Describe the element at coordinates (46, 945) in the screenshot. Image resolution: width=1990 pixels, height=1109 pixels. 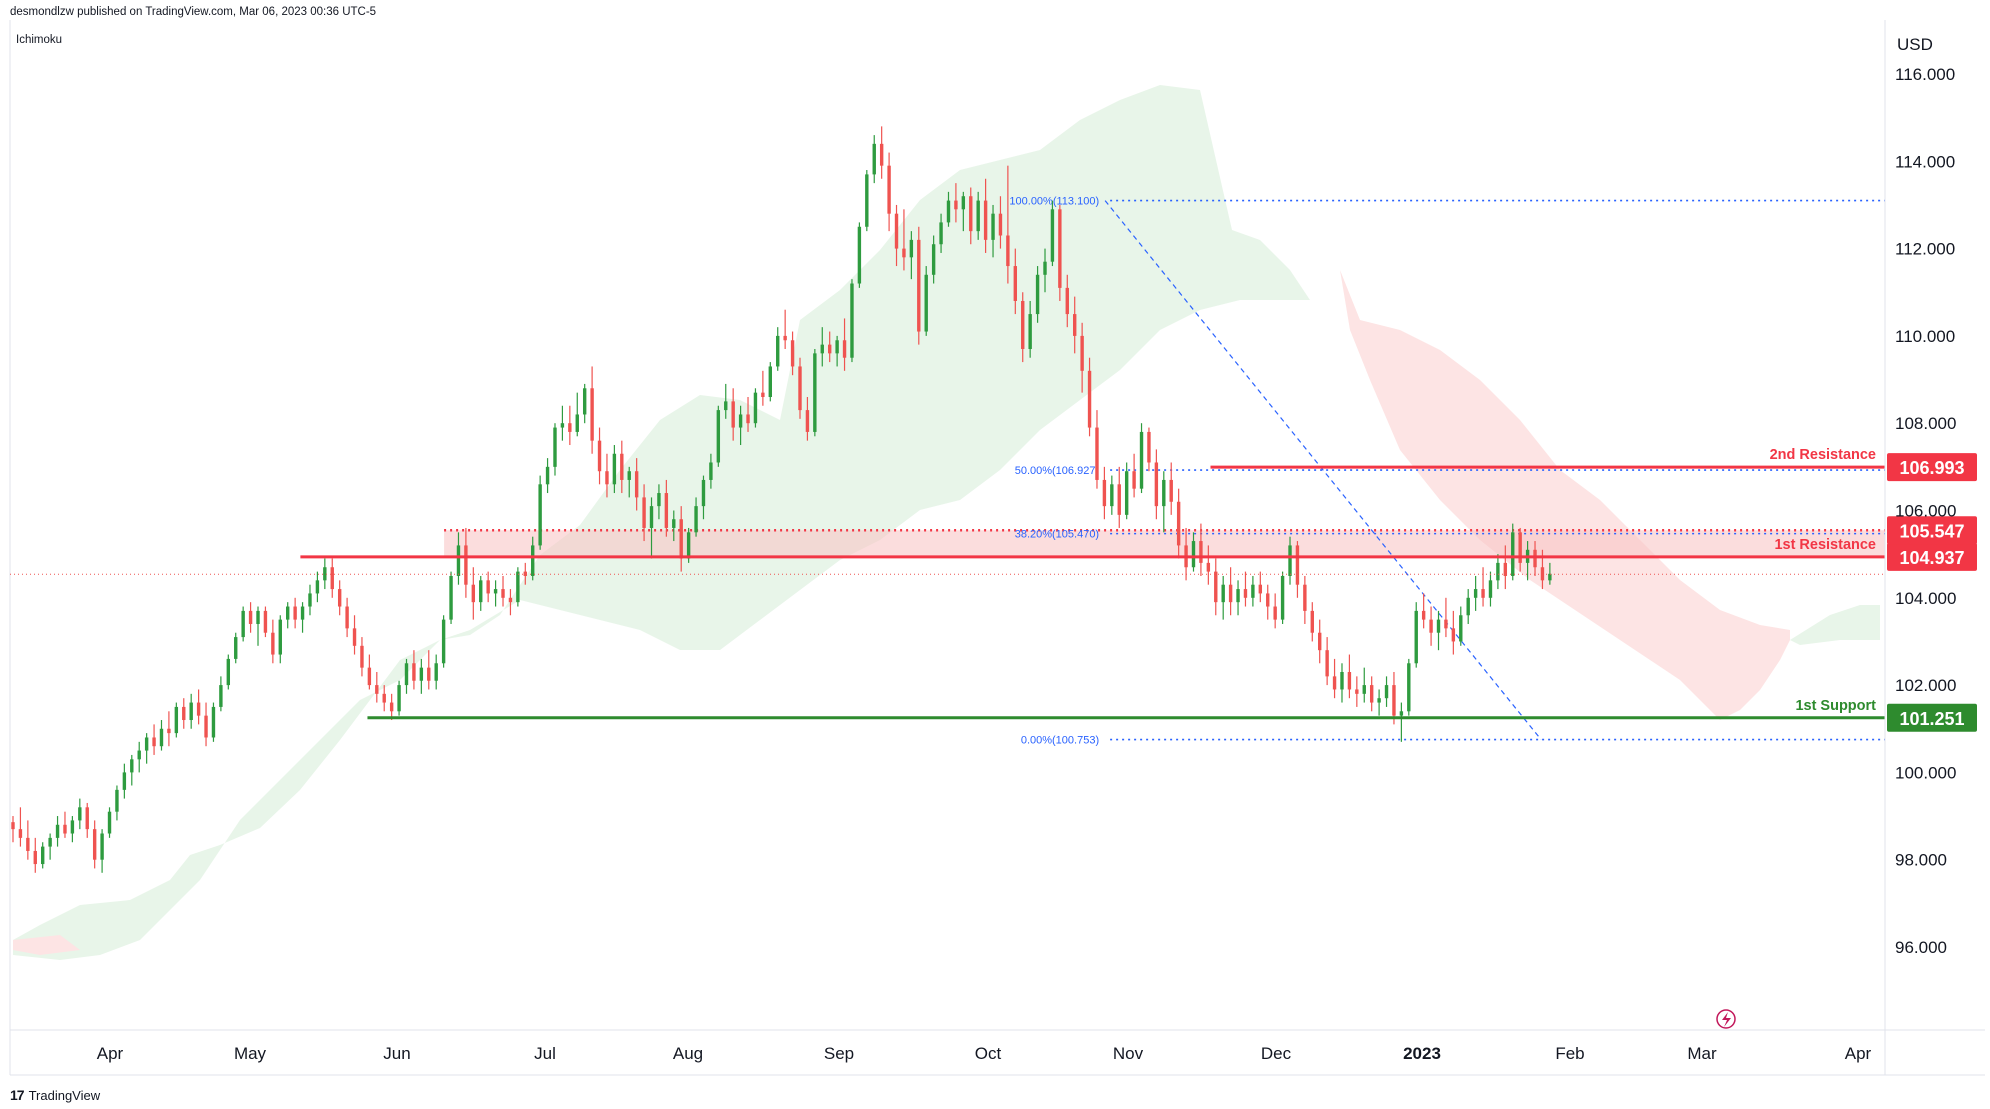
I see `cloud-bearish-area-early` at that location.